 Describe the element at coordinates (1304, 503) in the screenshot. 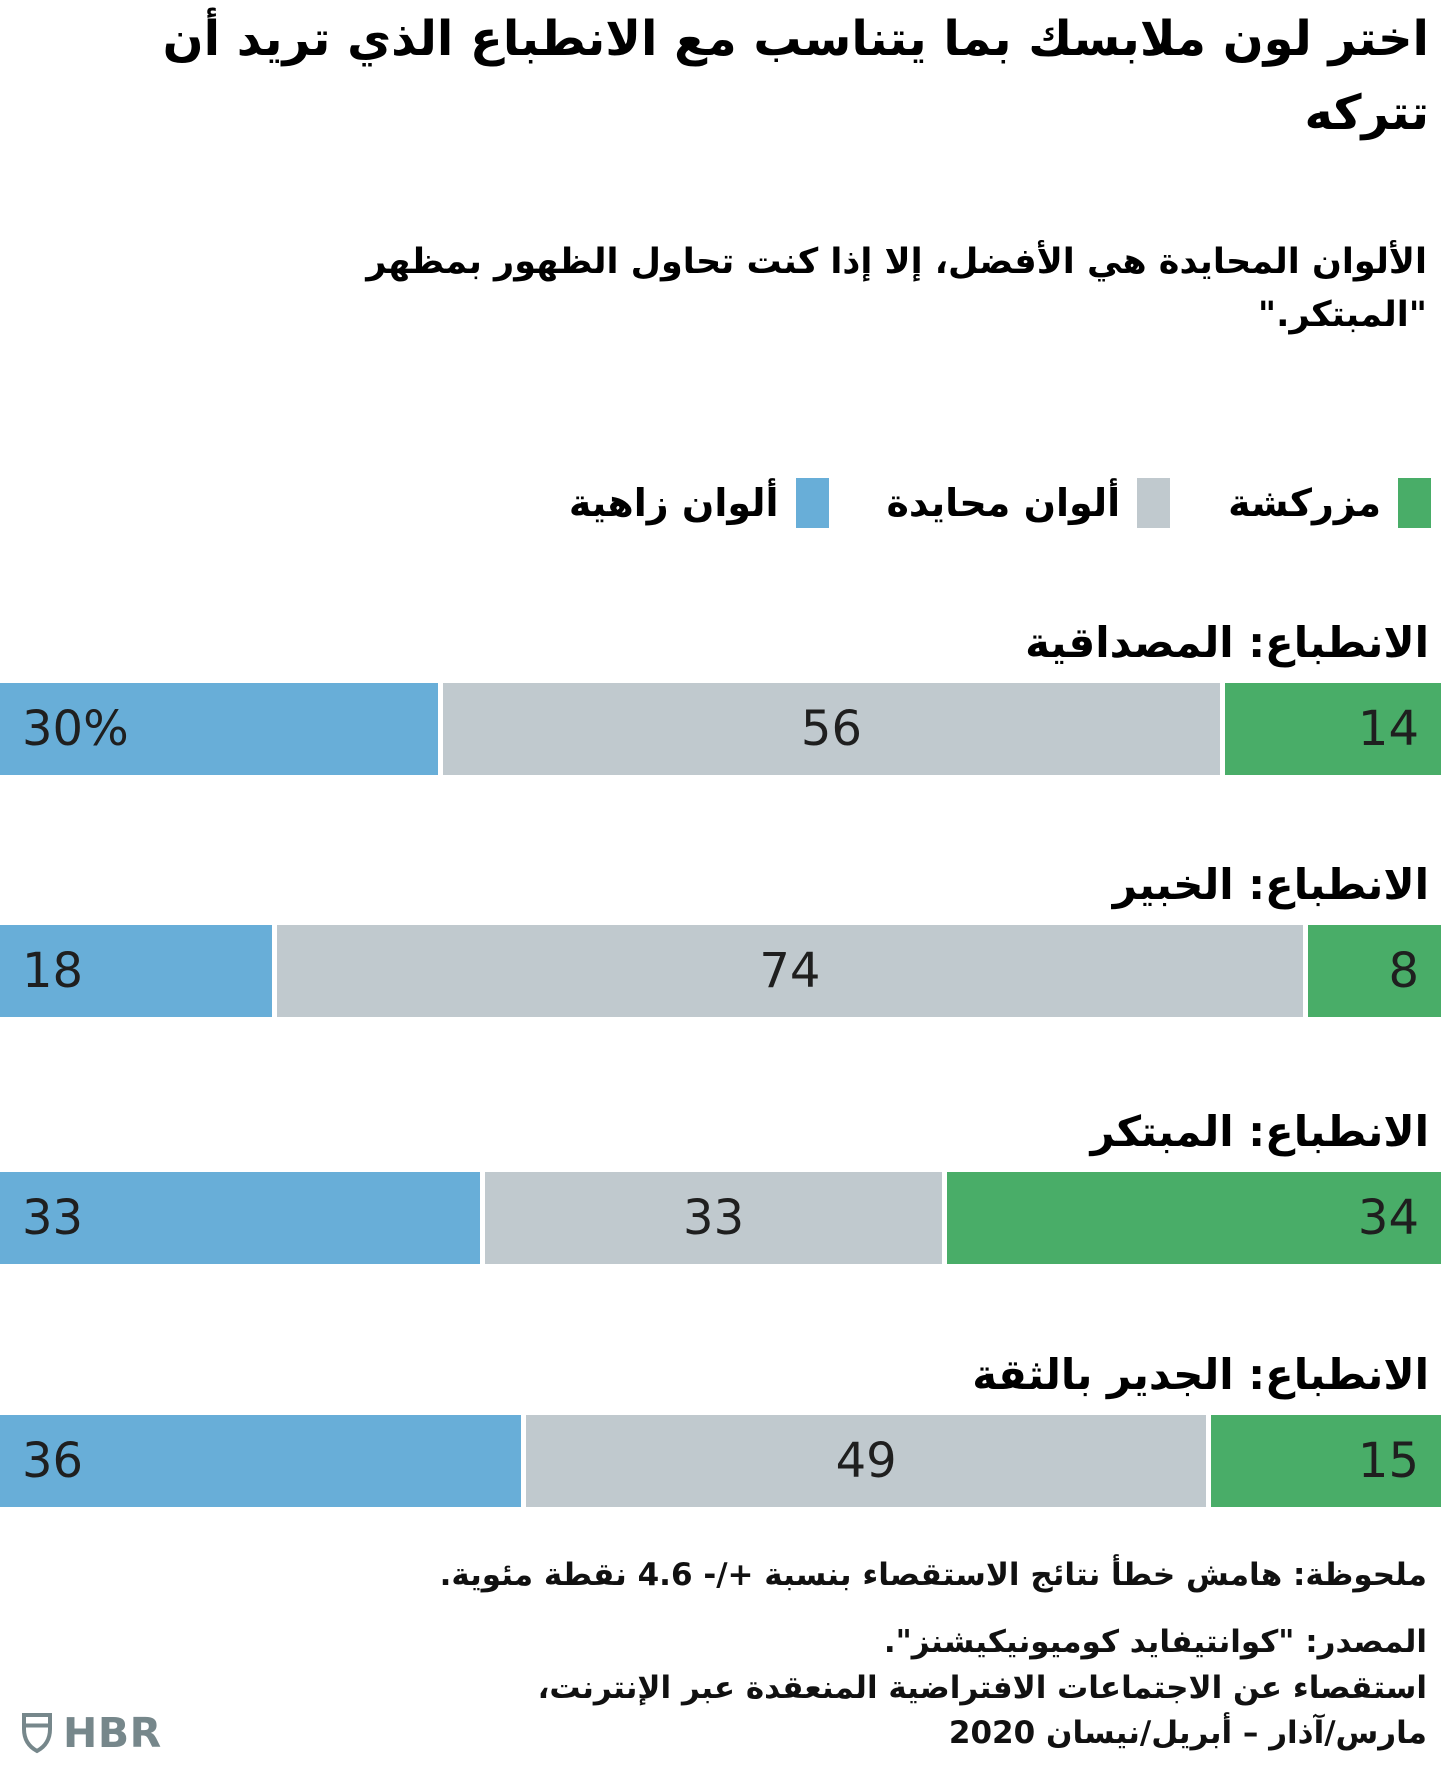

I see `legend-label-patterned: مزركشة` at that location.